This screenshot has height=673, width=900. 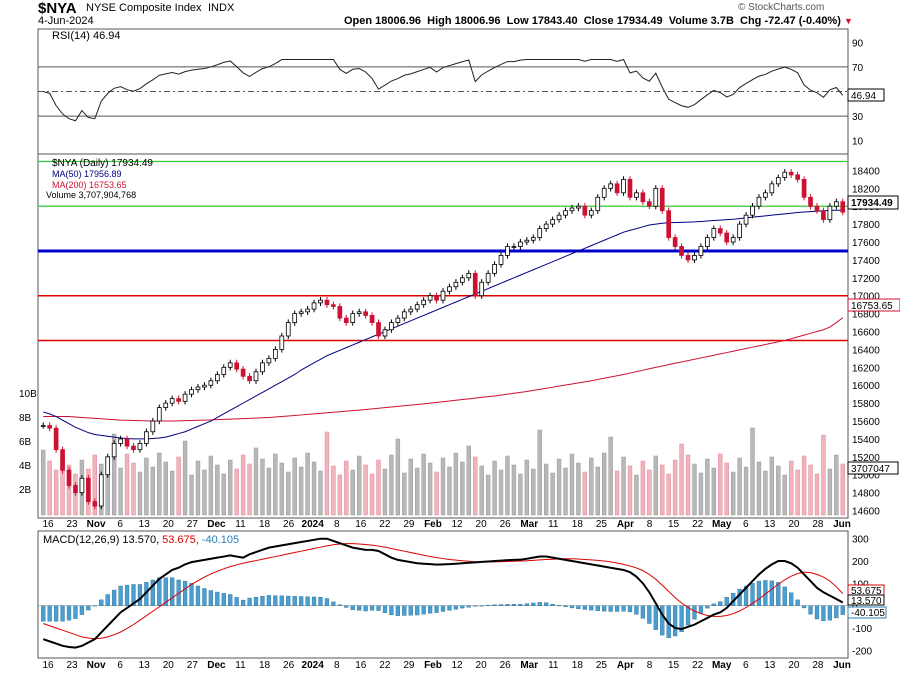 I want to click on macd-x-tick-label: 11, so click(x=240, y=665).